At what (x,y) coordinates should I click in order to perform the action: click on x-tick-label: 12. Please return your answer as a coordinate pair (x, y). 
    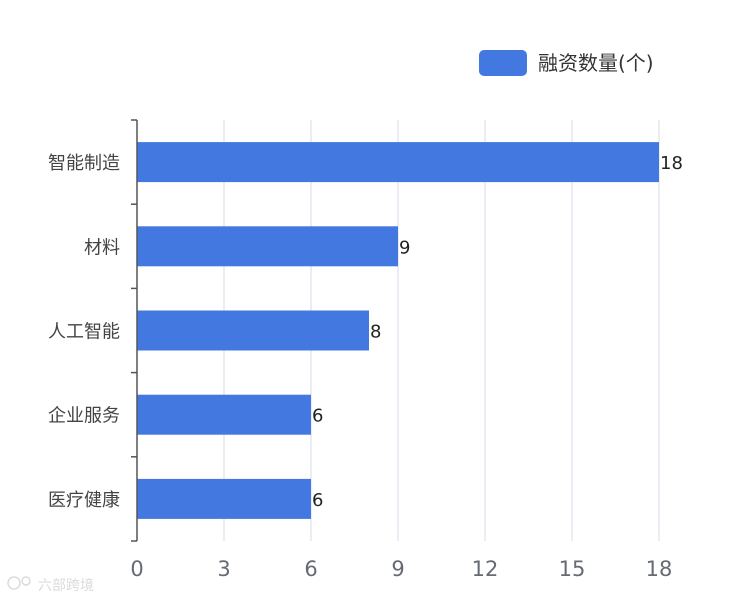
    Looking at the image, I should click on (485, 569).